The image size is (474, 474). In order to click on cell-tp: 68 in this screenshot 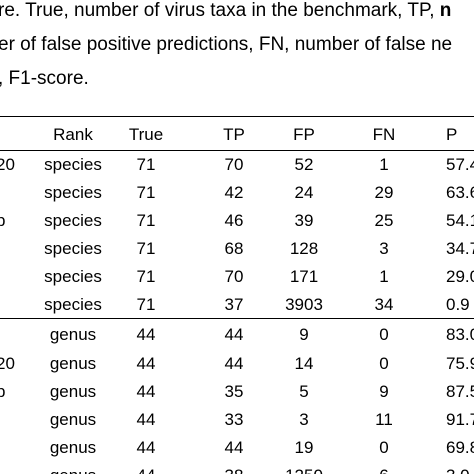, I will do `click(234, 248)`.